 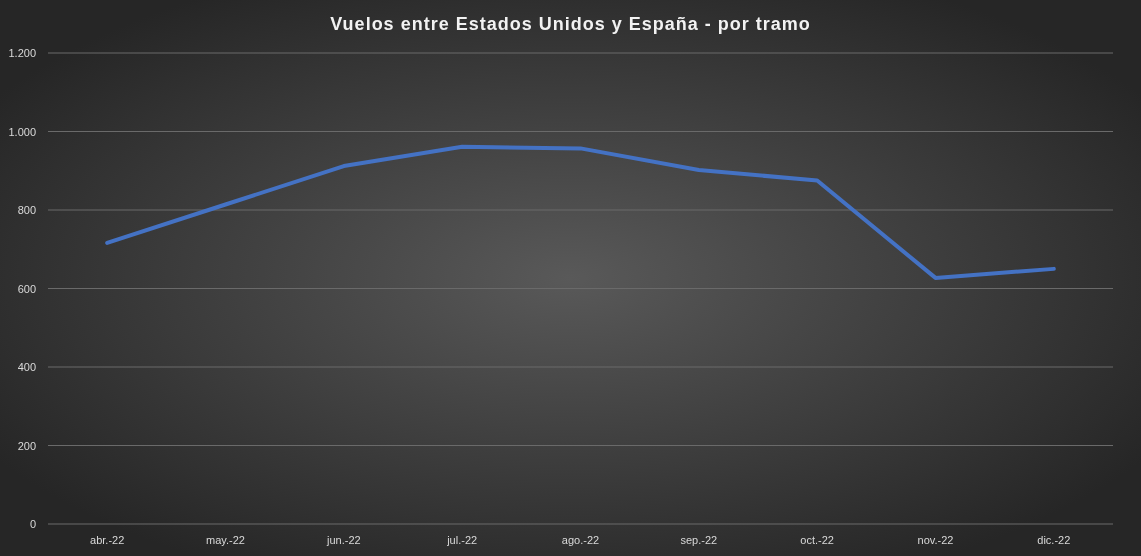 What do you see at coordinates (817, 540) in the screenshot?
I see `x-tick-label: oct.-22` at bounding box center [817, 540].